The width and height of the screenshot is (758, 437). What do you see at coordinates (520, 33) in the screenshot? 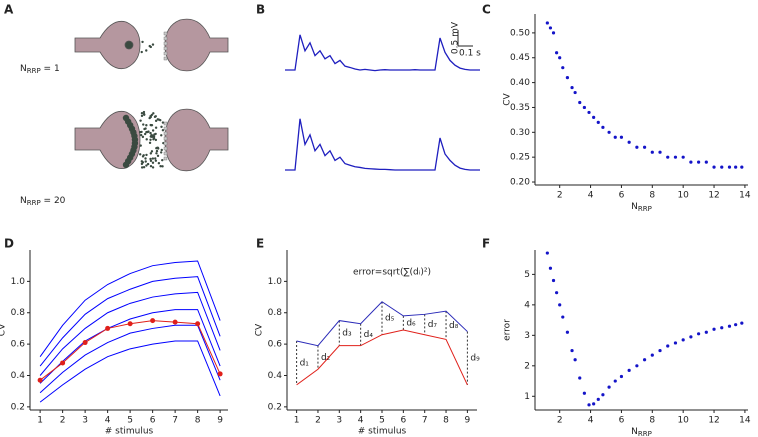
I see `y-tick-label: 0.50` at bounding box center [520, 33].